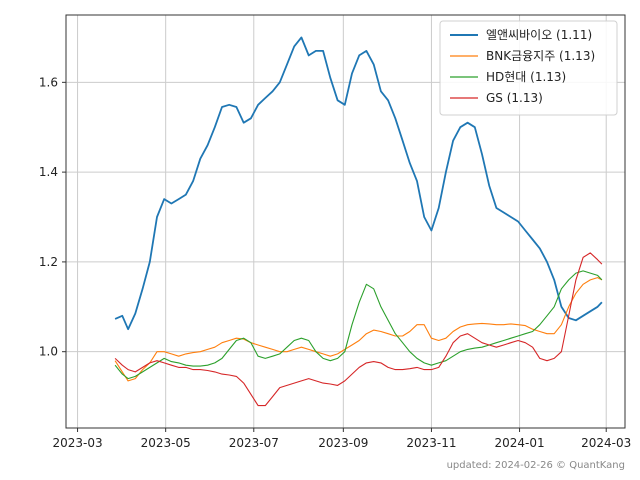 Image resolution: width=640 pixels, height=480 pixels. What do you see at coordinates (48, 172) in the screenshot?
I see `y-tick-label: 1.4` at bounding box center [48, 172].